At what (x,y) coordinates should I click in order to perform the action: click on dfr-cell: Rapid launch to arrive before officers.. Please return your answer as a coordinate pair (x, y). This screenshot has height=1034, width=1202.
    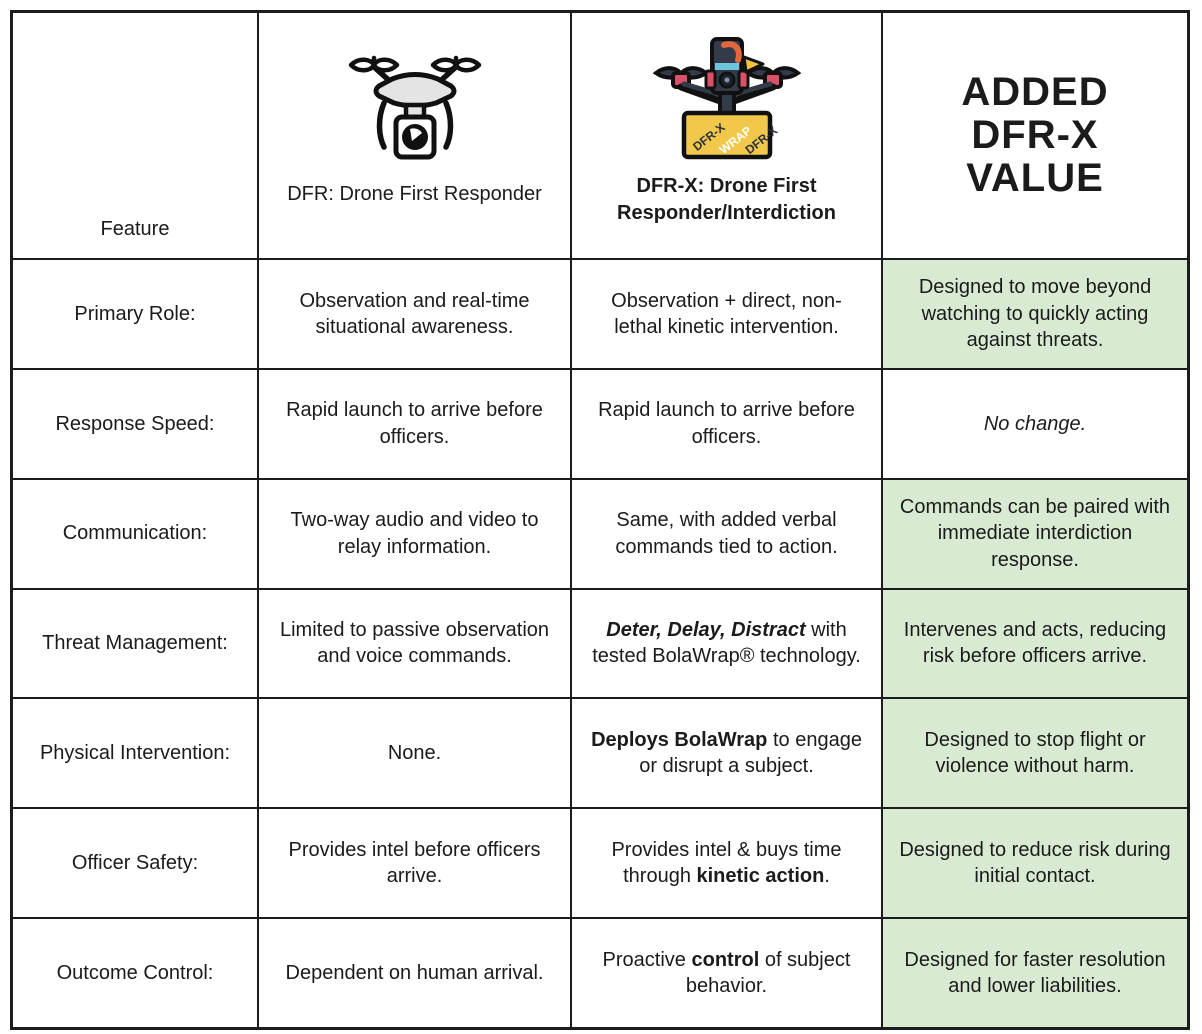
    Looking at the image, I should click on (413, 422).